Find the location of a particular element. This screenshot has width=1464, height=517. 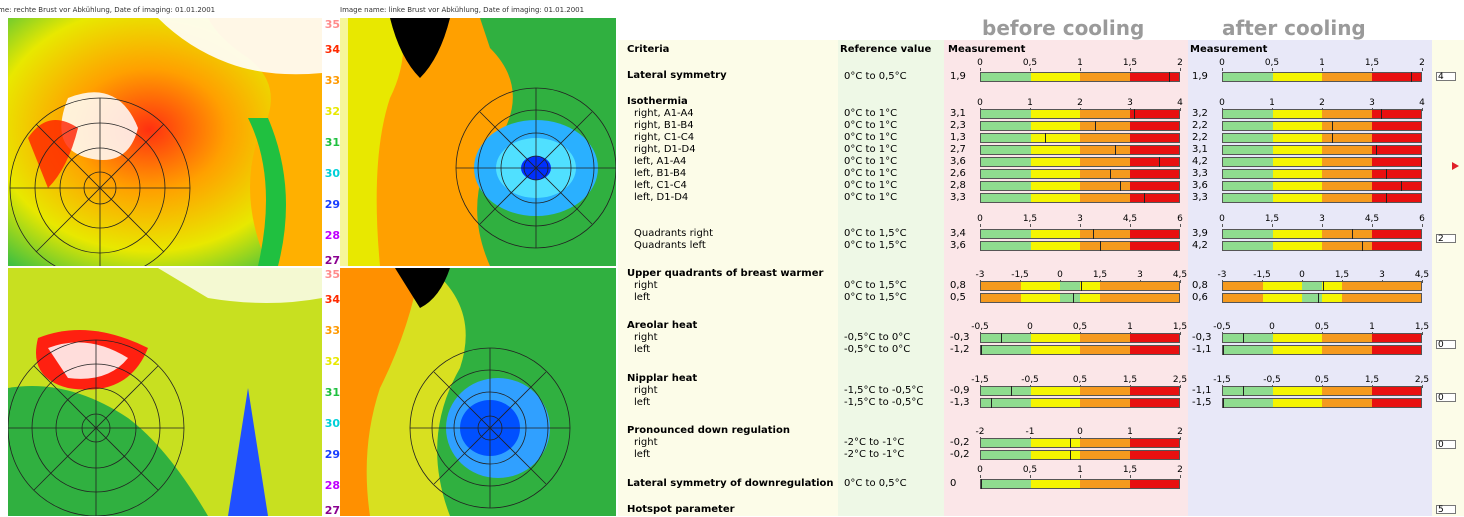

criterion-title: Hotspot parameter is located at coordinates (681, 509).